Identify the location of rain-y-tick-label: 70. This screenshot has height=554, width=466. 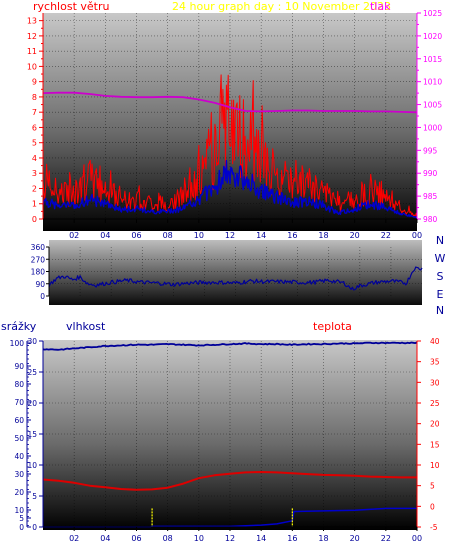
(19, 402).